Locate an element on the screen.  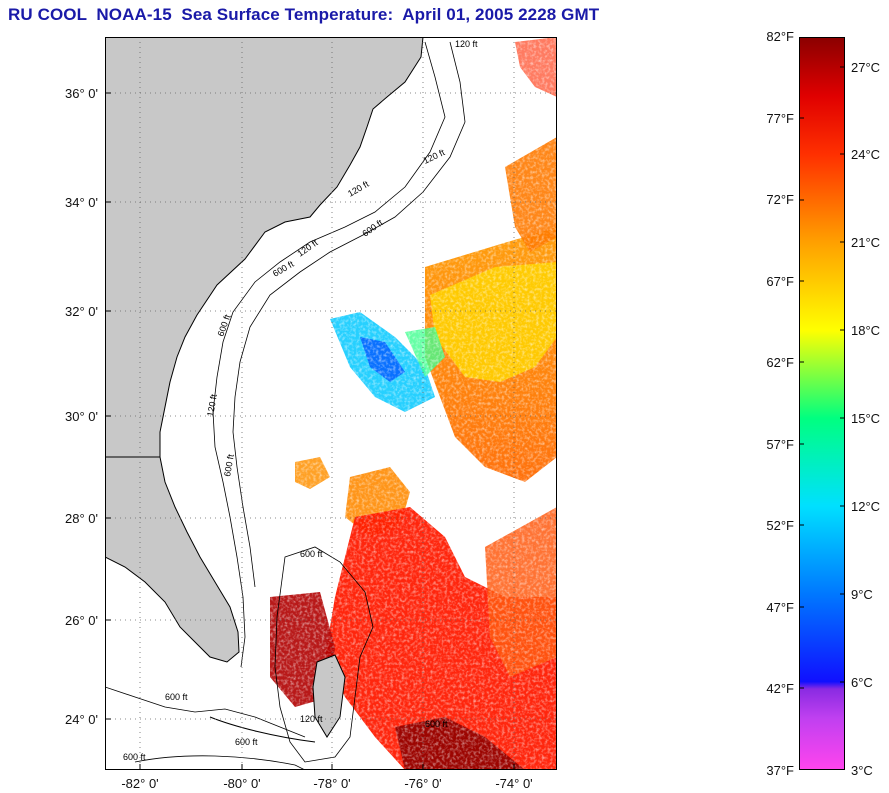
celsius-label: 18°C is located at coordinates (866, 330).